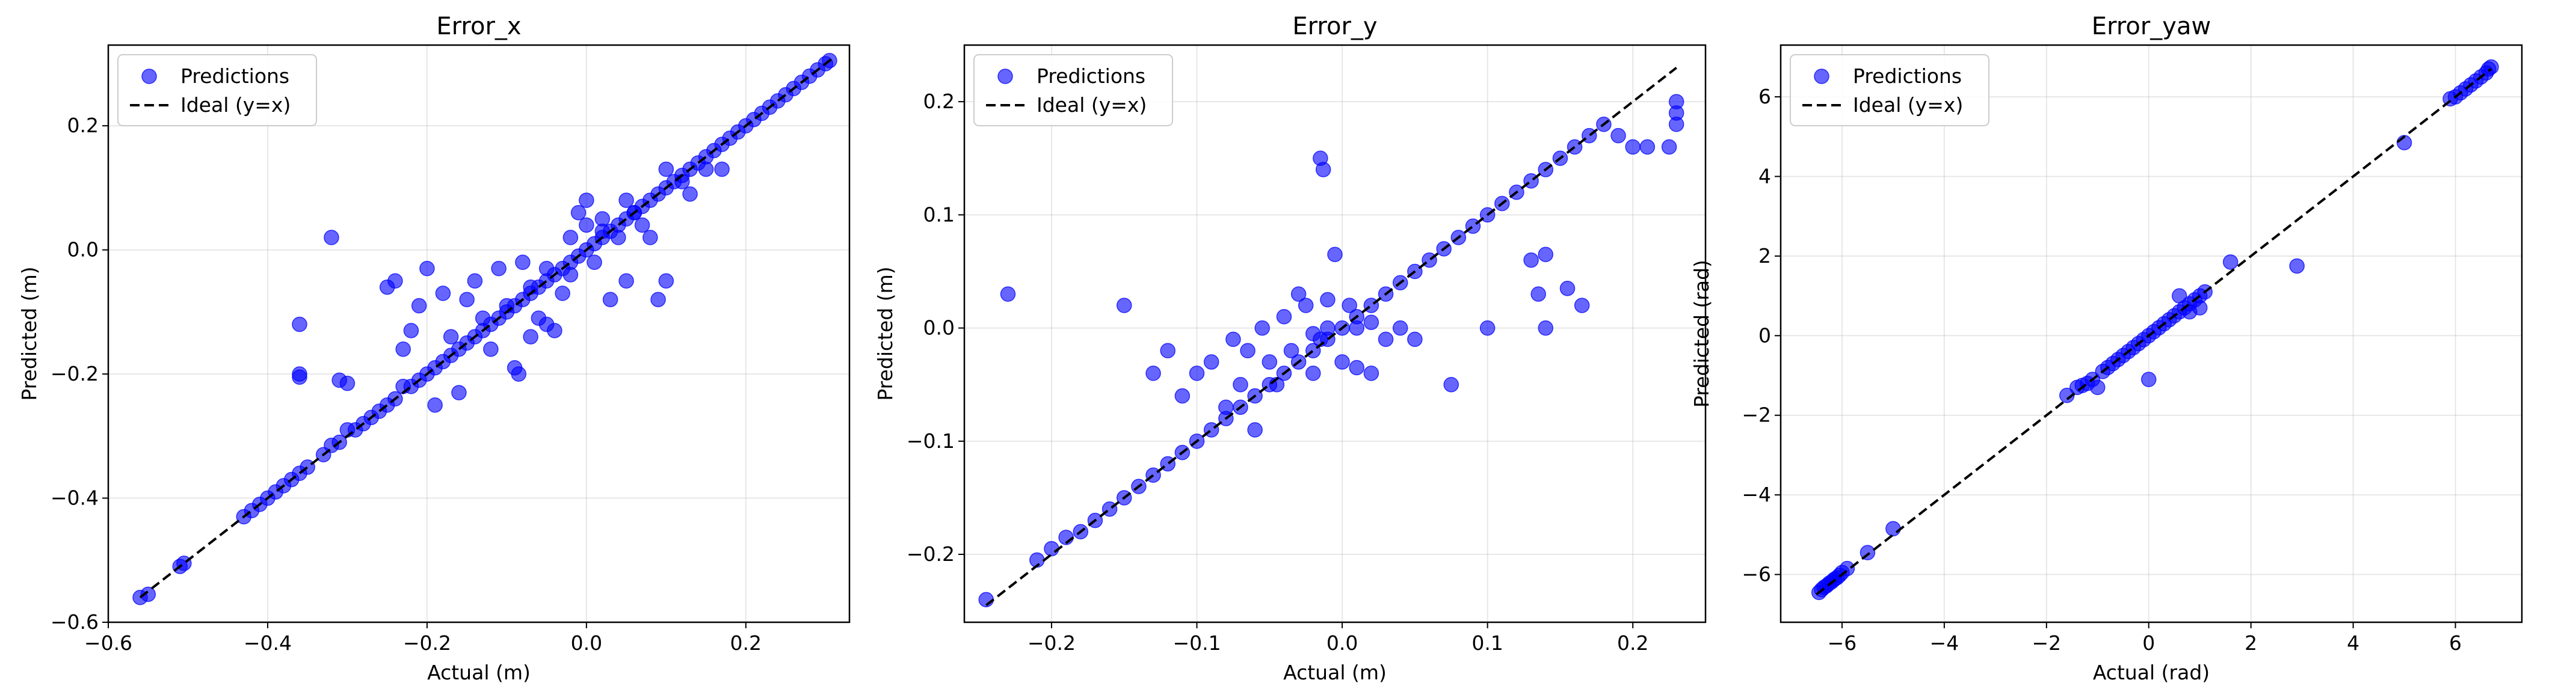  What do you see at coordinates (1334, 26) in the screenshot?
I see `chart-title: Error_y` at bounding box center [1334, 26].